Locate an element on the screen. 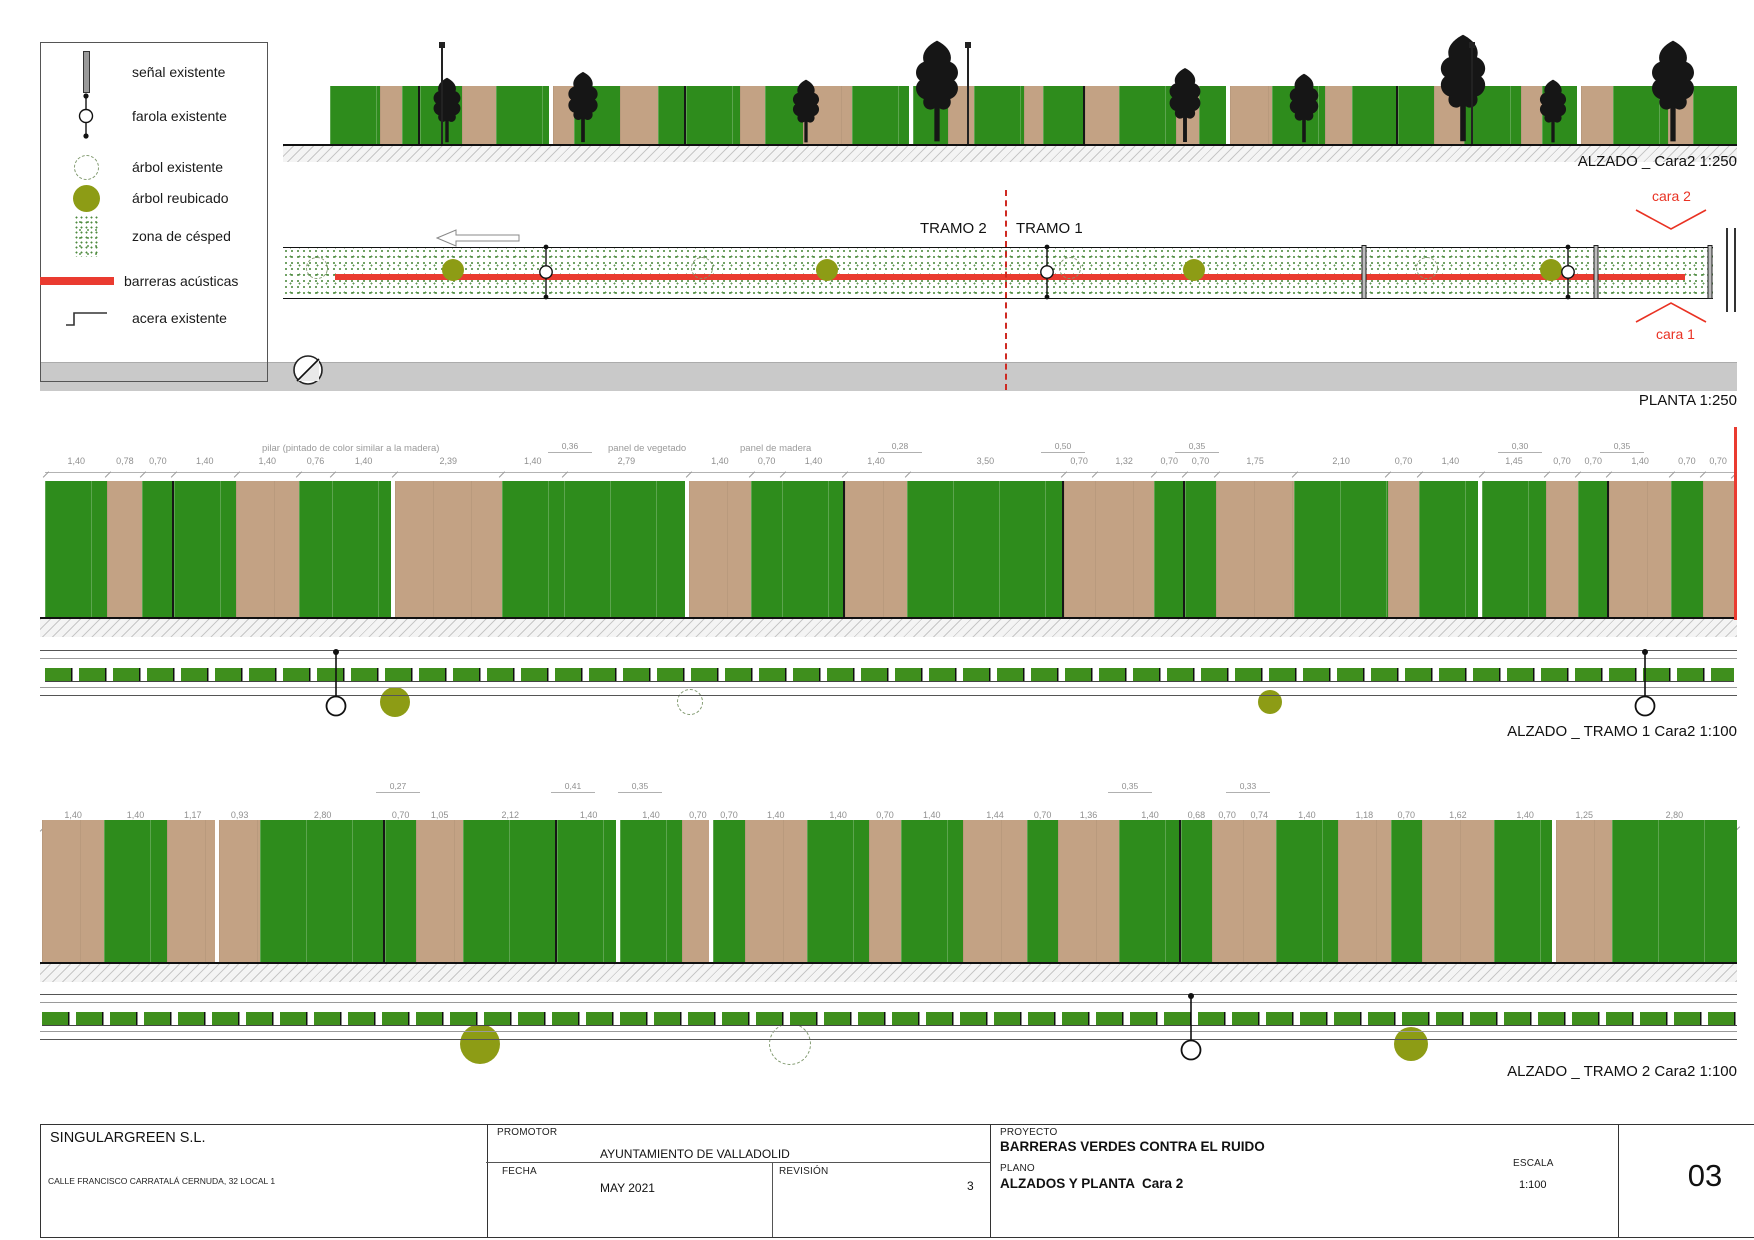 This screenshot has height=1240, width=1754. dimension-segment: 2,39 is located at coordinates (448, 464).